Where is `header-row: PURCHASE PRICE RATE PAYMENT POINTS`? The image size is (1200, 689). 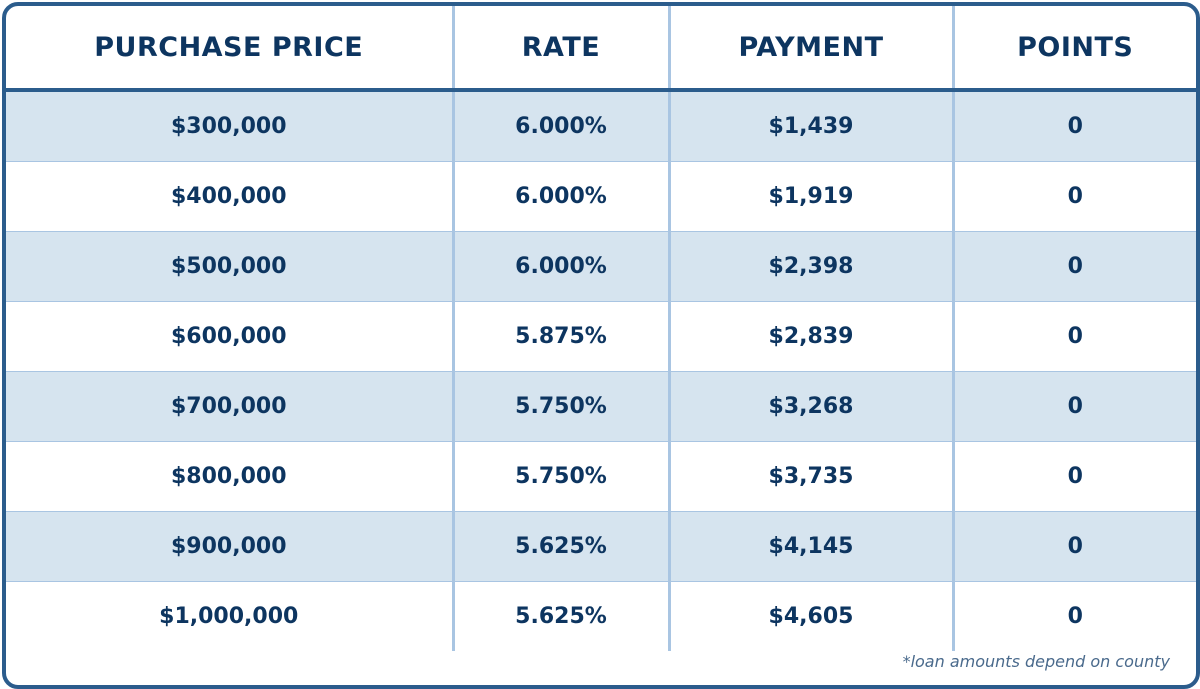
header-row: PURCHASE PRICE RATE PAYMENT POINTS is located at coordinates (601, 49).